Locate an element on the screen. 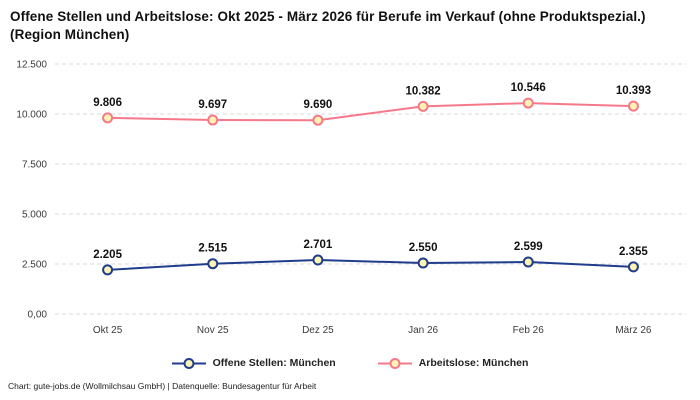  data-label: 9.690 is located at coordinates (318, 106).